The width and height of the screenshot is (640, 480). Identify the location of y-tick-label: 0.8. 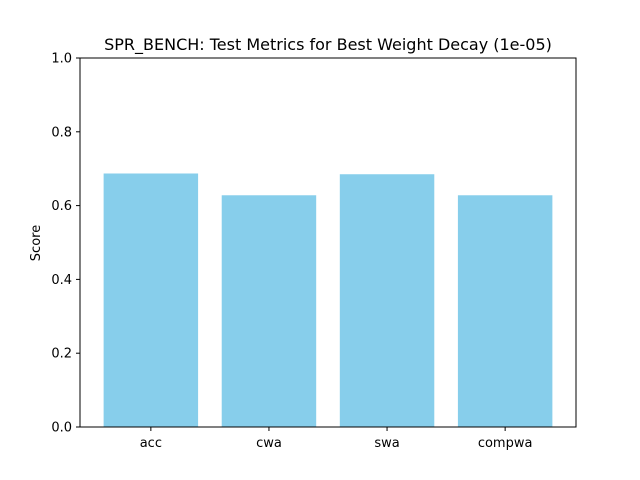
(61, 132).